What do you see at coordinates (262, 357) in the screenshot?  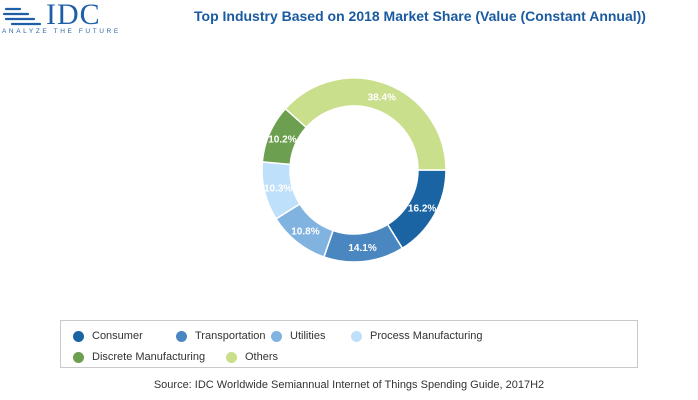 I see `legend-label: Others` at bounding box center [262, 357].